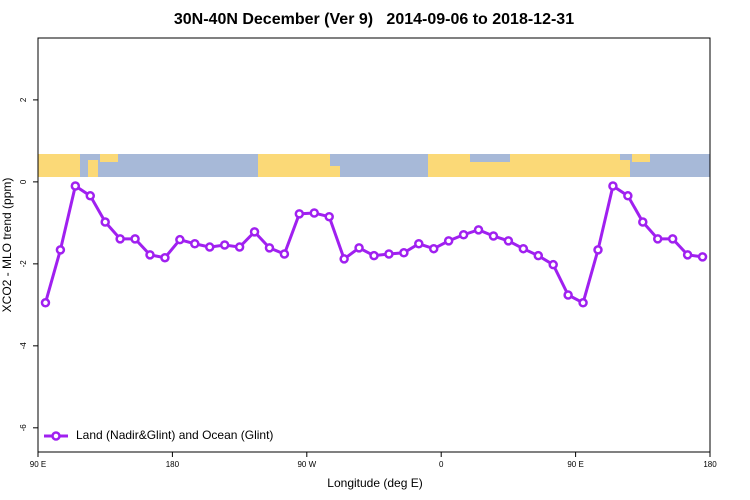  I want to click on y-axis-label: XCO2 - MLO trend (ppm), so click(7, 245).